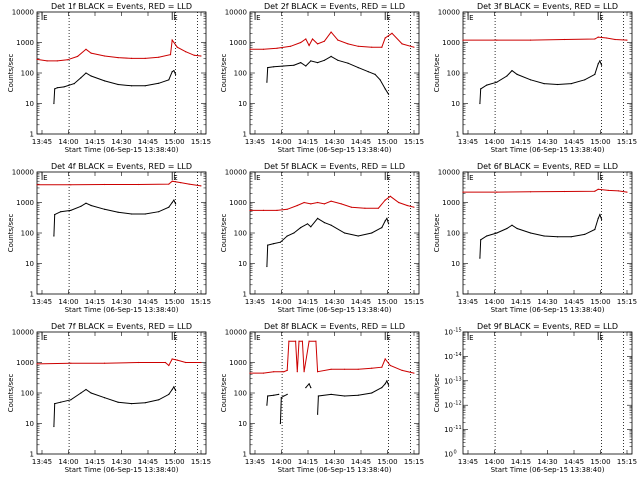 This screenshot has height=480, width=640. What do you see at coordinates (545, 38) in the screenshot?
I see `series-line-lld` at bounding box center [545, 38].